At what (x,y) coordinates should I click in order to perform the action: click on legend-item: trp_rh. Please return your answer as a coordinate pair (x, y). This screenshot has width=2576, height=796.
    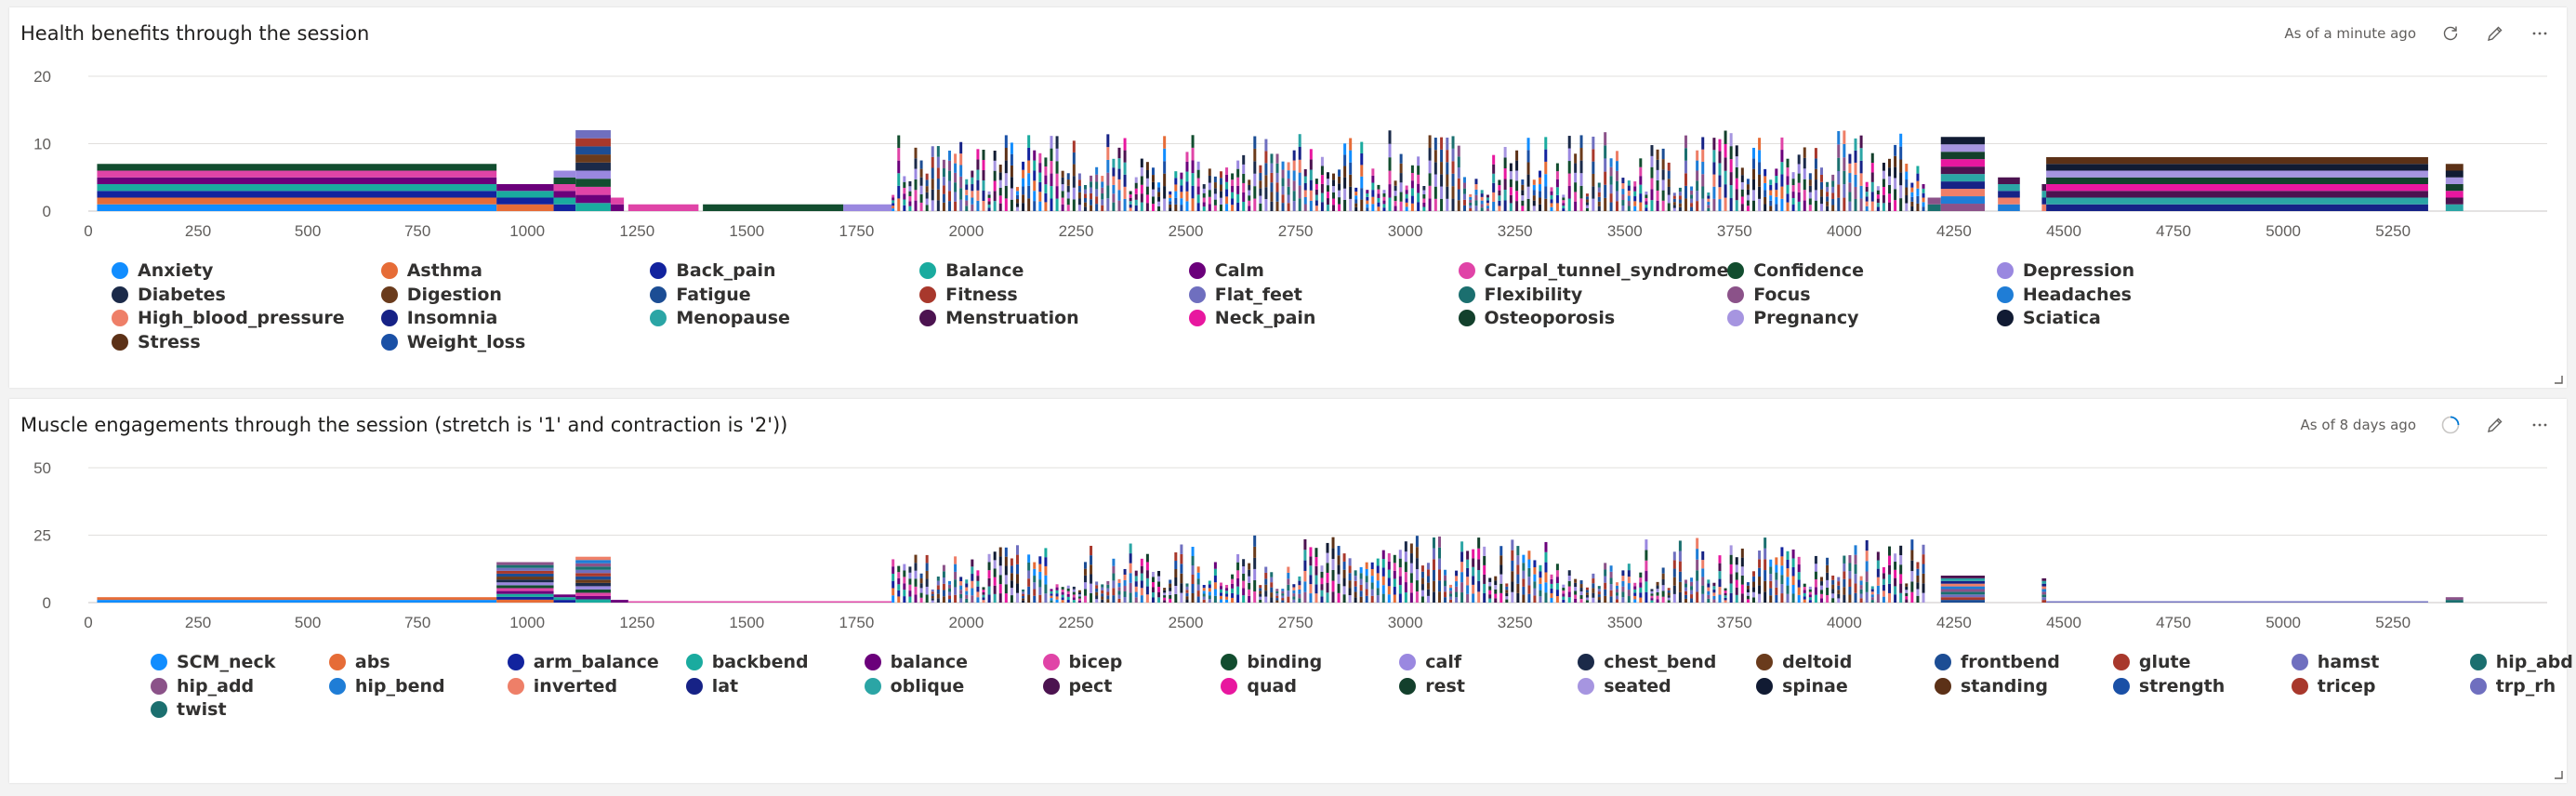
    Looking at the image, I should click on (2512, 686).